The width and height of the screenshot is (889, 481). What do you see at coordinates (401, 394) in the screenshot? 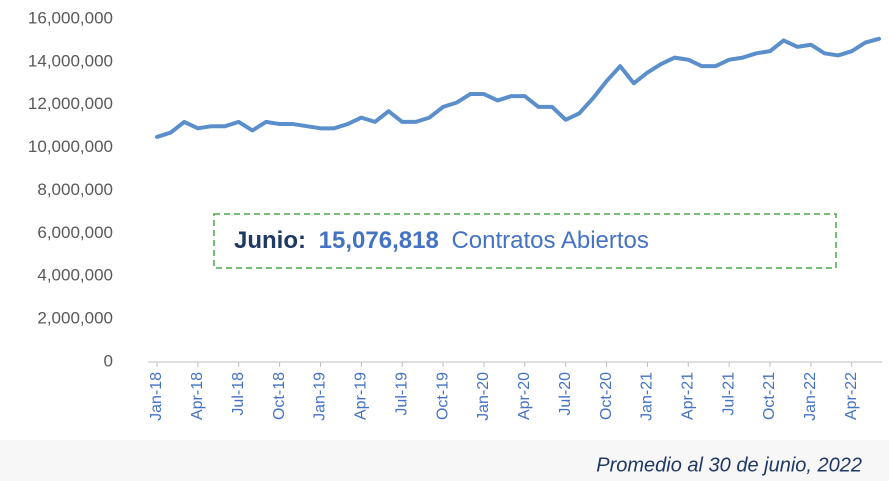
I see `x-tick-label: Jul-19` at bounding box center [401, 394].